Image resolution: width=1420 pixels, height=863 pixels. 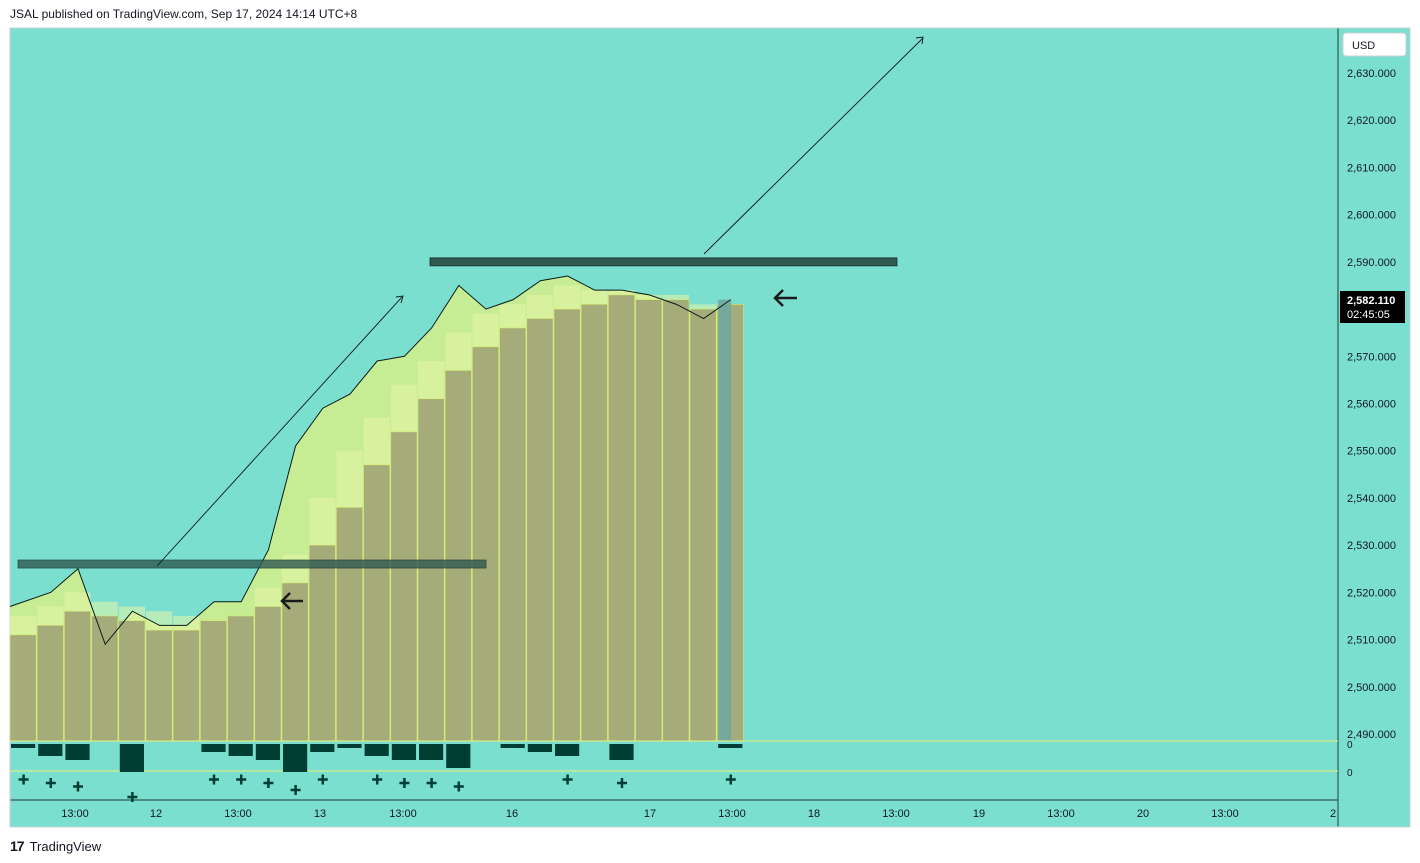 What do you see at coordinates (1374, 427) in the screenshot?
I see `price-axis-background` at bounding box center [1374, 427].